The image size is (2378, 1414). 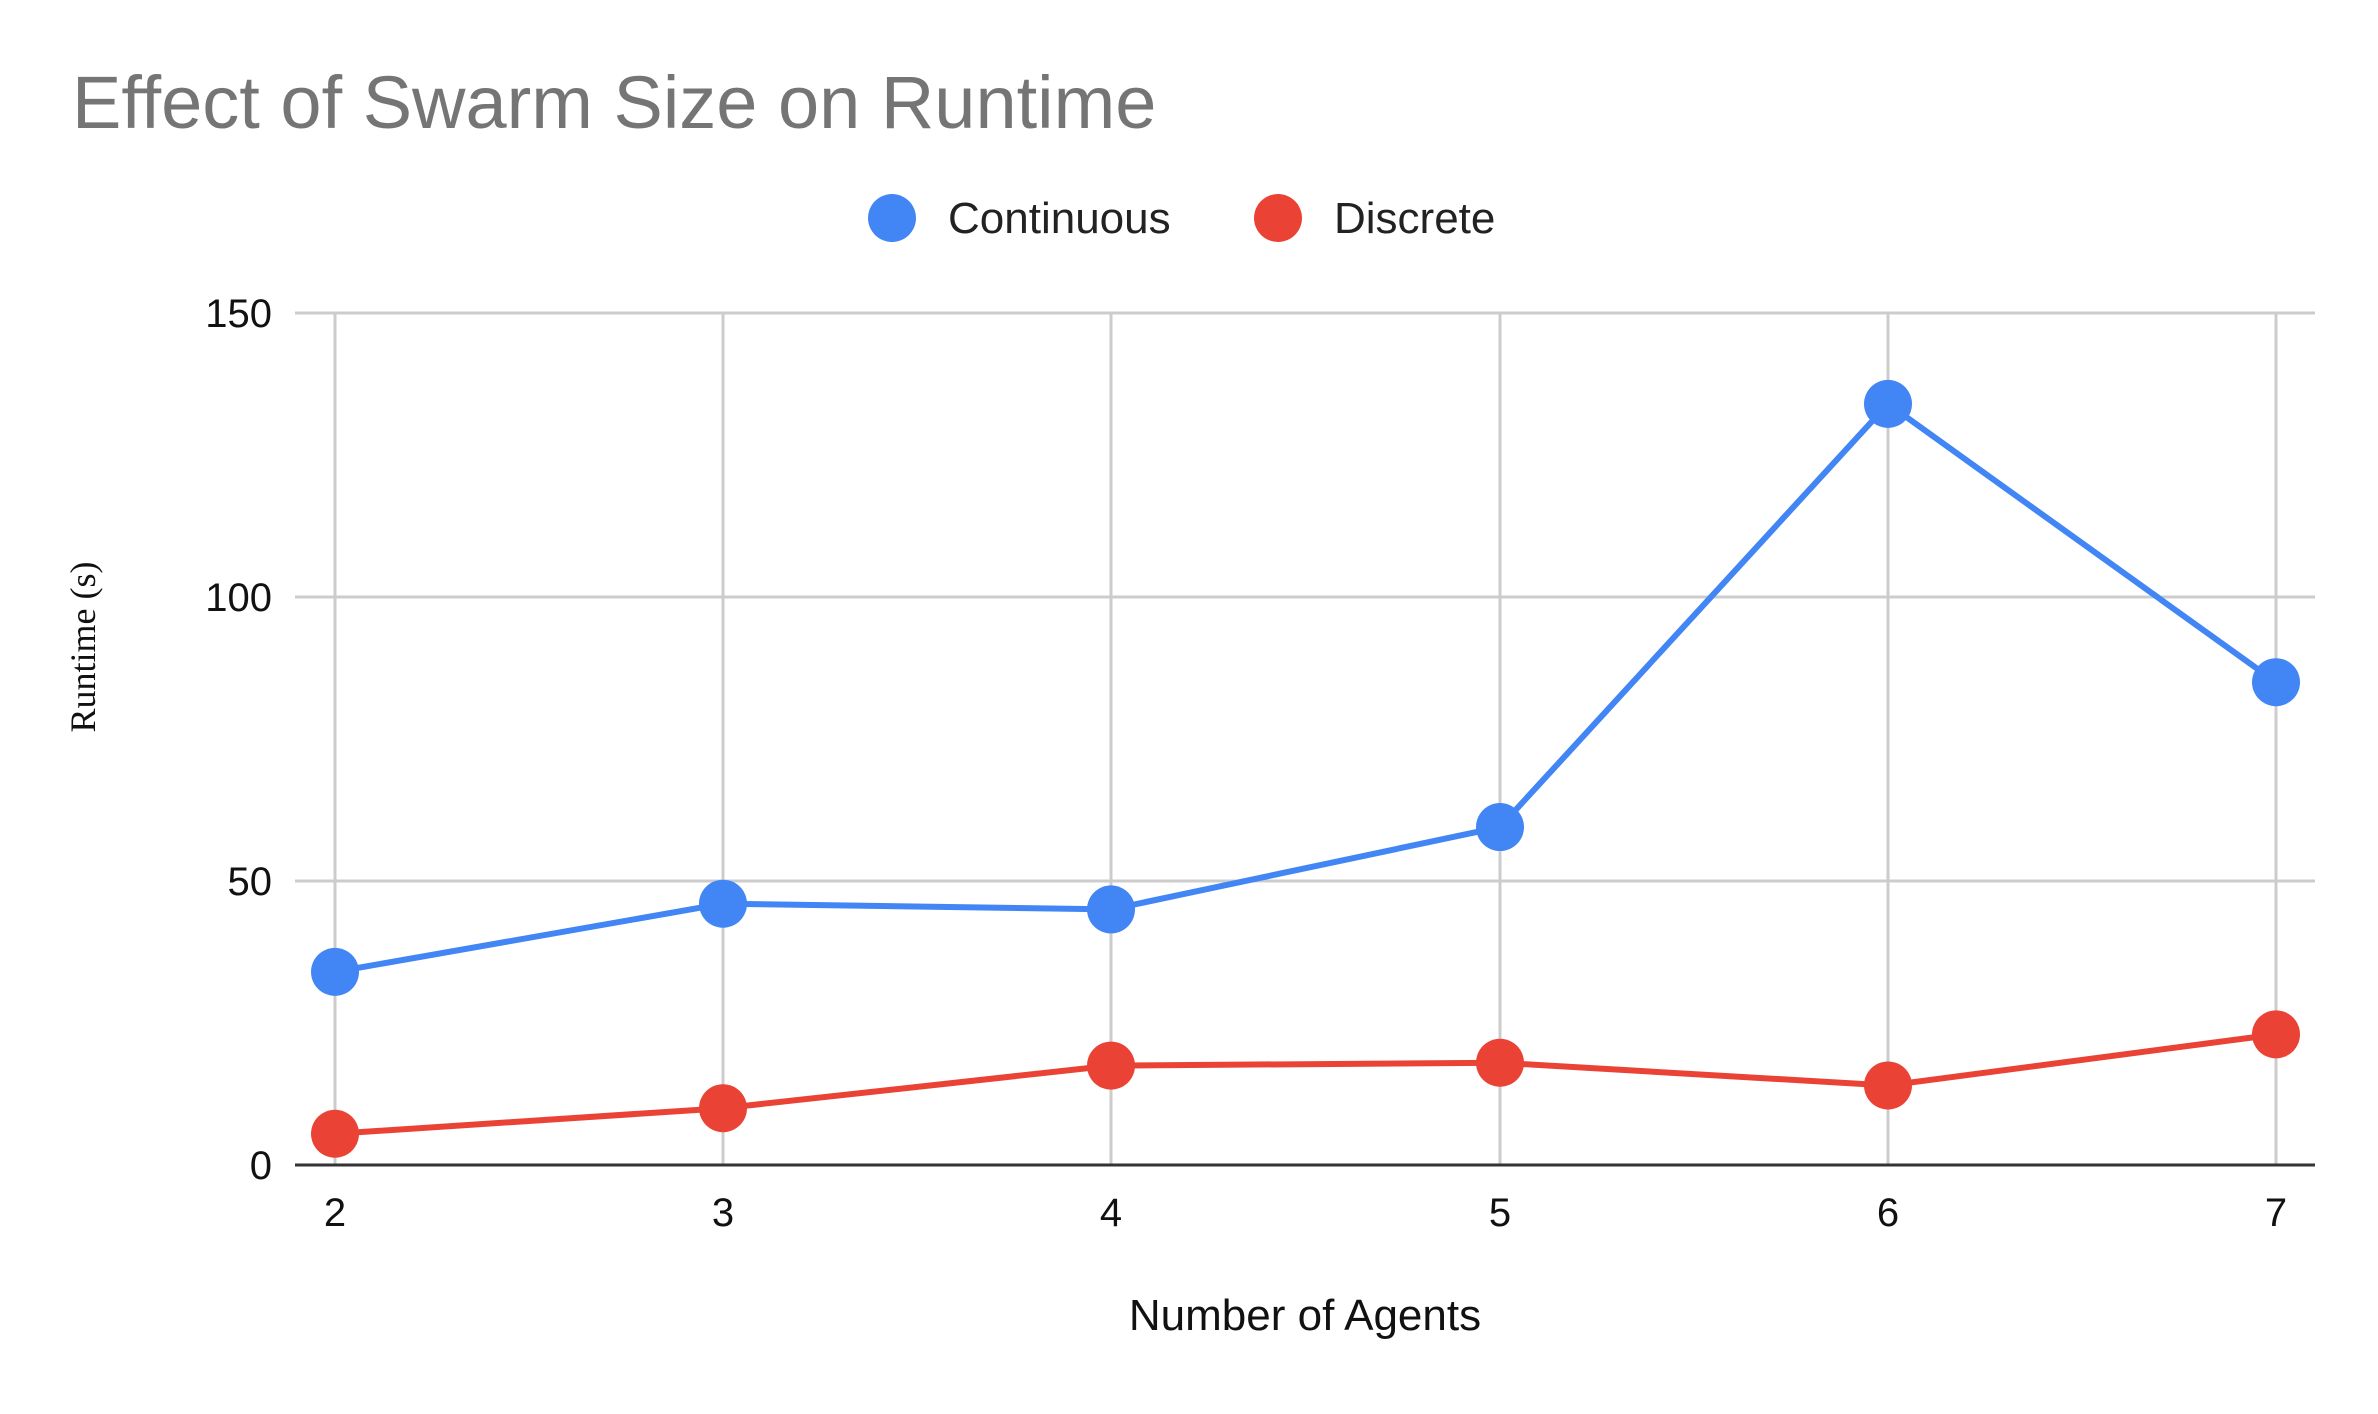 I want to click on legend-label: Continuous, so click(x=1059, y=218).